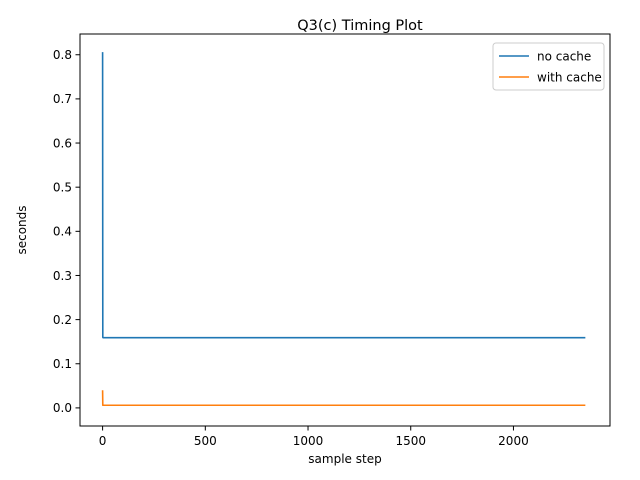  What do you see at coordinates (360, 26) in the screenshot?
I see `chart-title: Q3(c) Timing Plot` at bounding box center [360, 26].